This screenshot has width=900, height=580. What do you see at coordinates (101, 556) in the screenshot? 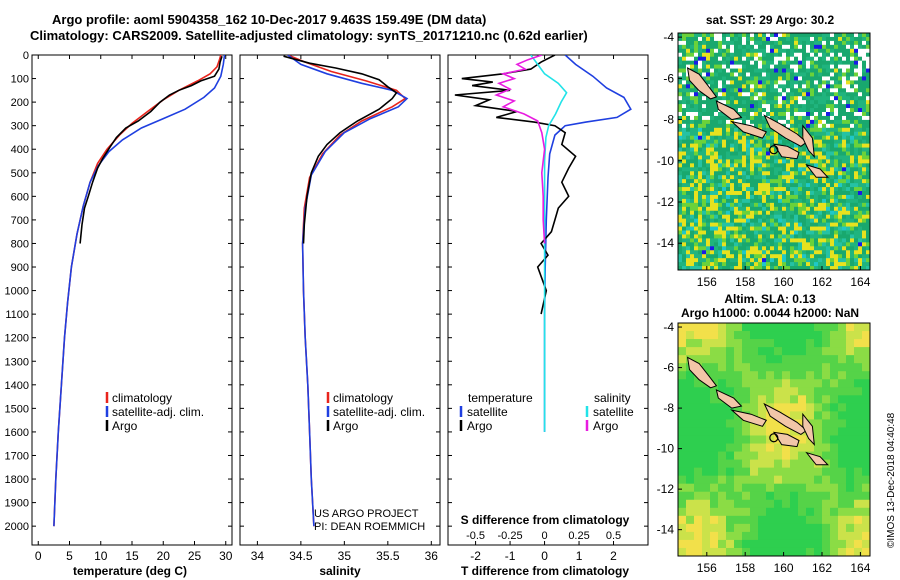
I see `x-tick-label: 10` at bounding box center [101, 556].